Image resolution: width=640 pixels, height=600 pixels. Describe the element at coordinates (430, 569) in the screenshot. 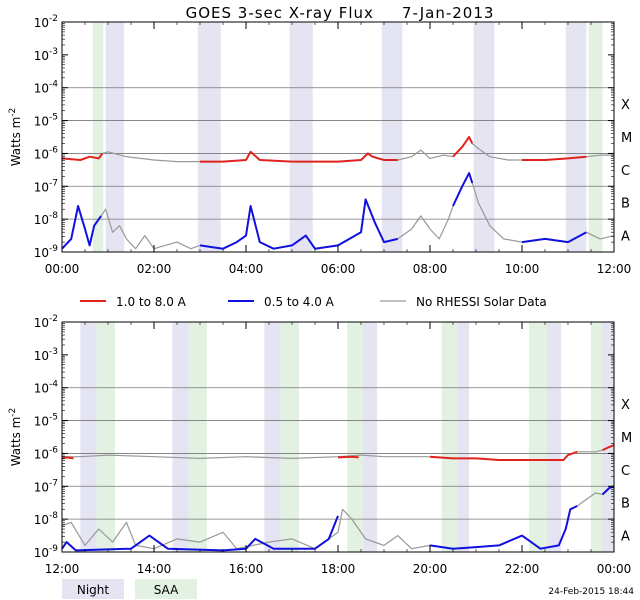

I see `x-tick-label: 20:00` at that location.